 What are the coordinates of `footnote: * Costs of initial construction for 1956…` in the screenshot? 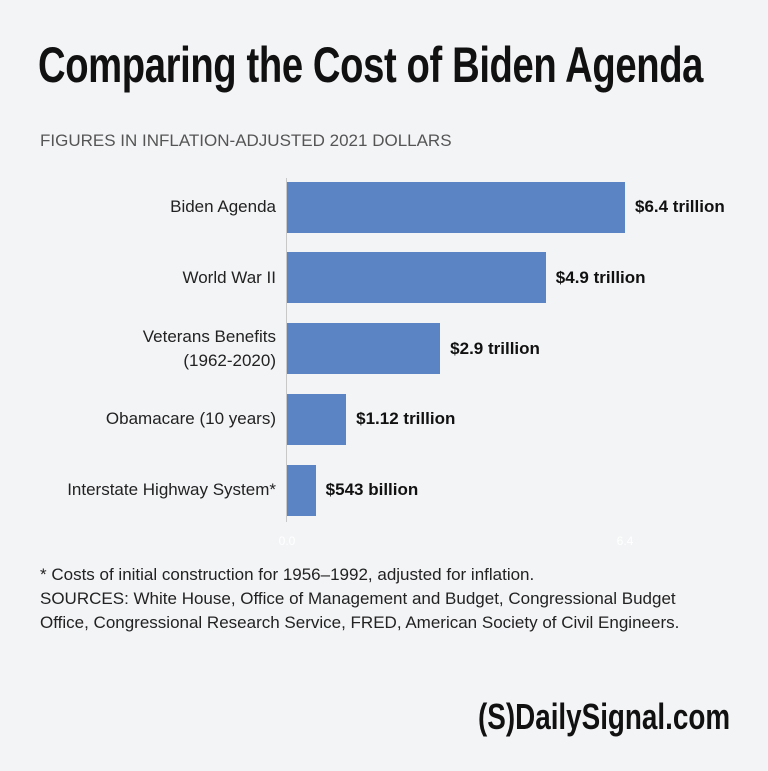 It's located at (287, 574).